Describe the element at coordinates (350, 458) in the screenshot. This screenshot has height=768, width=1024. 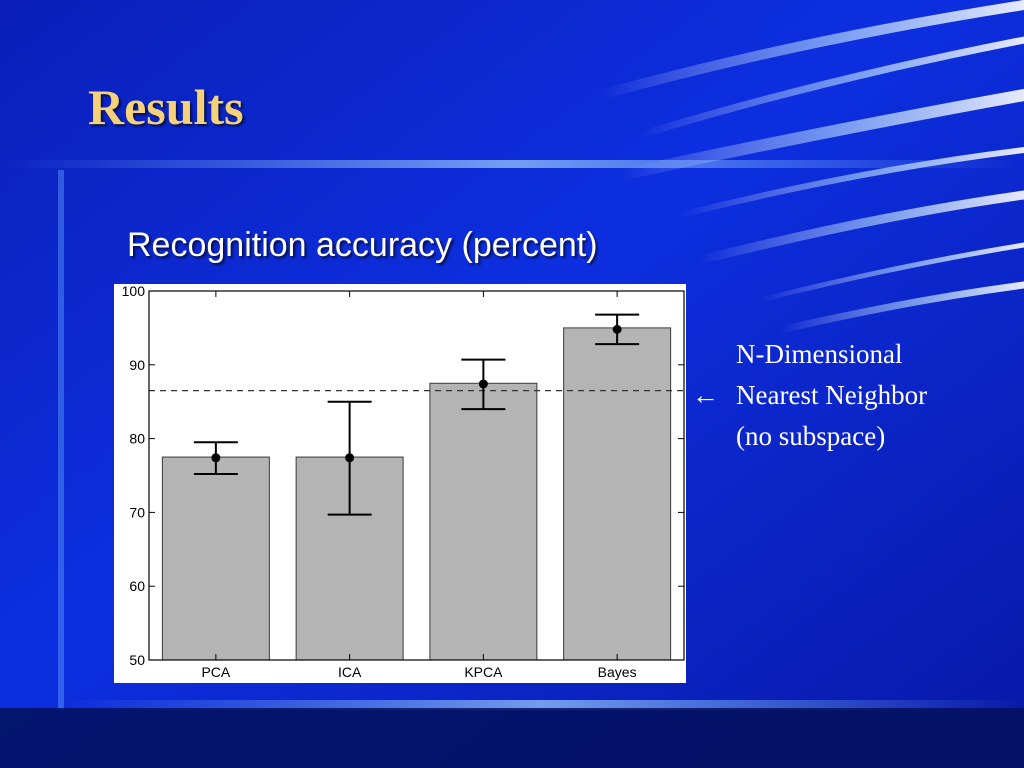
I see `marker-ica` at that location.